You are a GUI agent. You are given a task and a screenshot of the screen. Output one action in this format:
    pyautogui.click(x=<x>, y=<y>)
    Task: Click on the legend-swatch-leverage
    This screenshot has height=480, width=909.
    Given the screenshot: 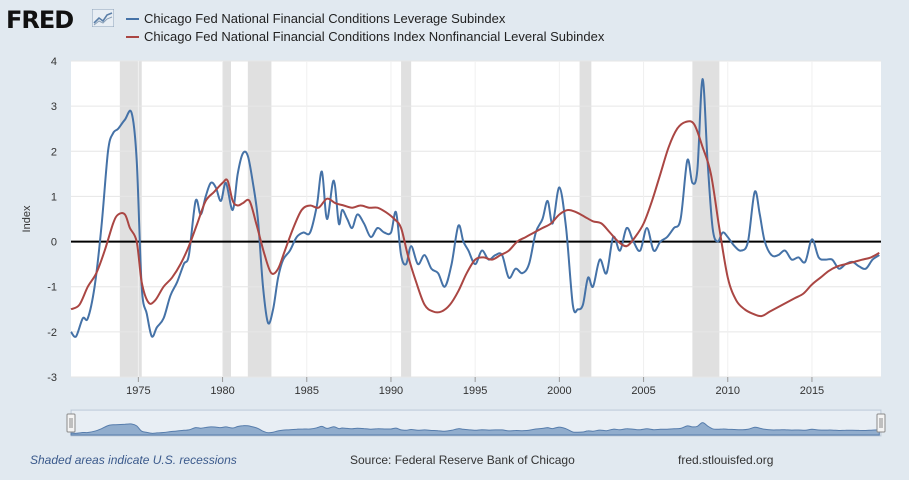 What is the action you would take?
    pyautogui.click(x=132, y=18)
    